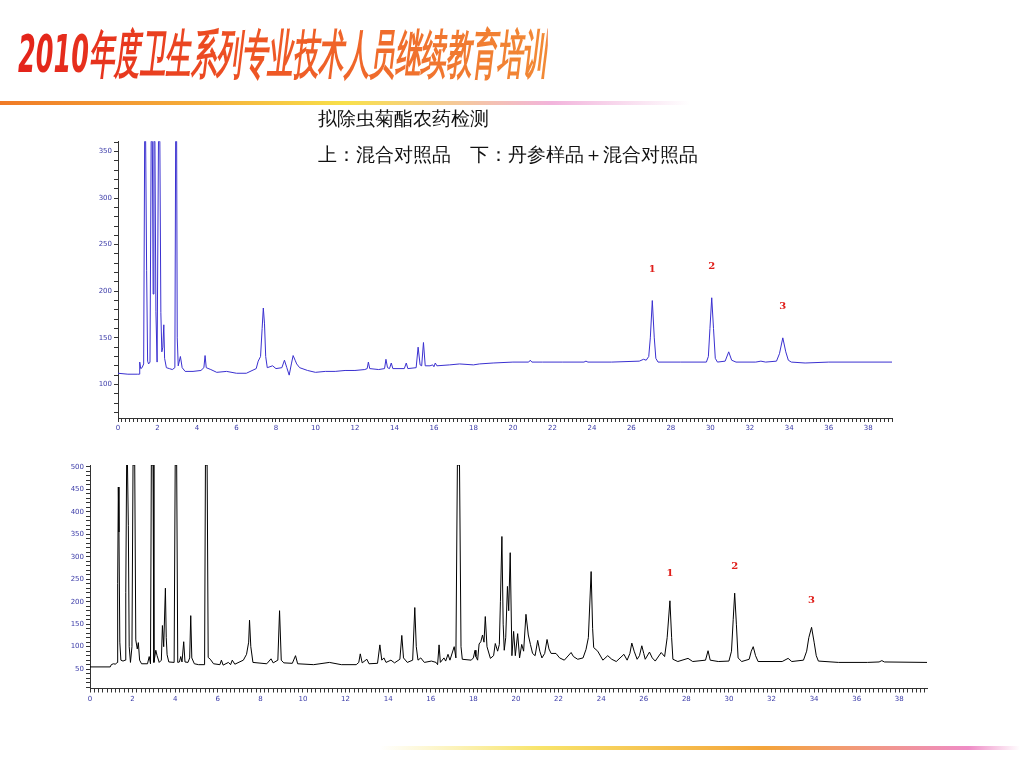 Image resolution: width=1024 pixels, height=768 pixels. What do you see at coordinates (508, 154) in the screenshot?
I see `annotation: 上：混合对照品 下：丹参样品＋混合对照品` at bounding box center [508, 154].